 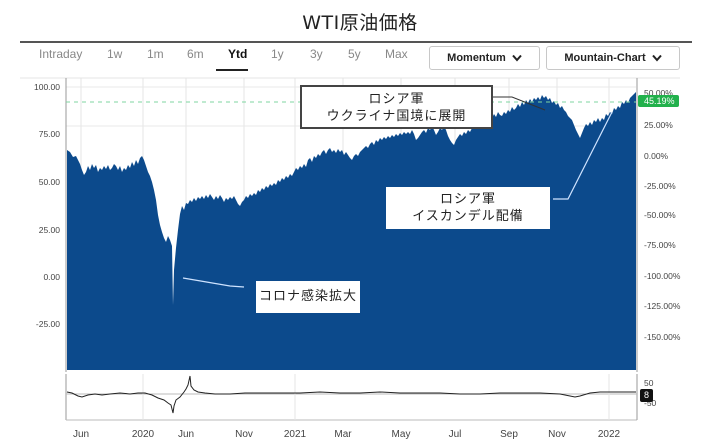 I want to click on annotation-covid-text: コロナ感染拡大, so click(x=307, y=296).